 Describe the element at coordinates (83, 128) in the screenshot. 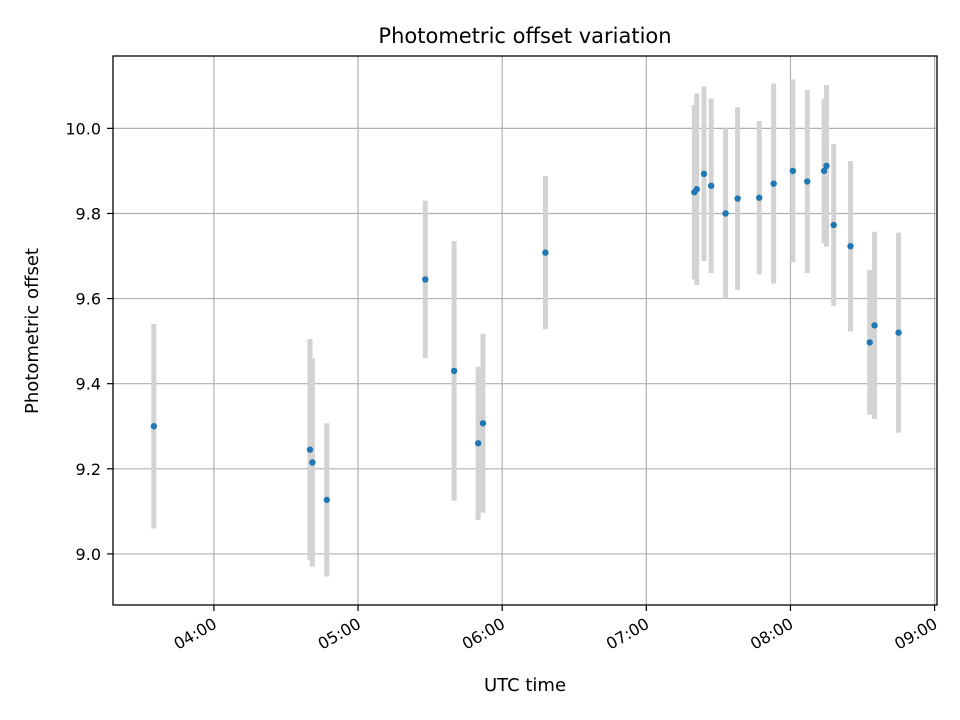

I see `y-tick-label: 10.0` at that location.